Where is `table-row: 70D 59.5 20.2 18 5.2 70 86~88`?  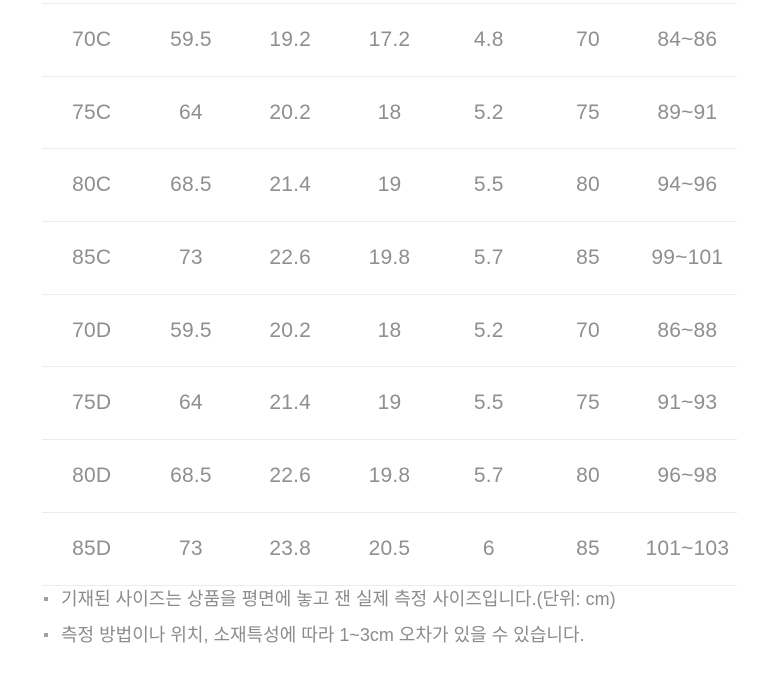 table-row: 70D 59.5 20.2 18 5.2 70 86~88 is located at coordinates (389, 330).